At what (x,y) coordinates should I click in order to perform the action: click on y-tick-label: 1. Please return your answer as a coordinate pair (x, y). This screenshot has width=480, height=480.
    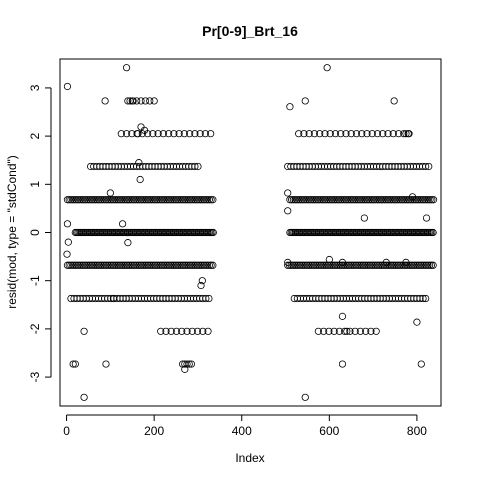
    Looking at the image, I should click on (35, 184).